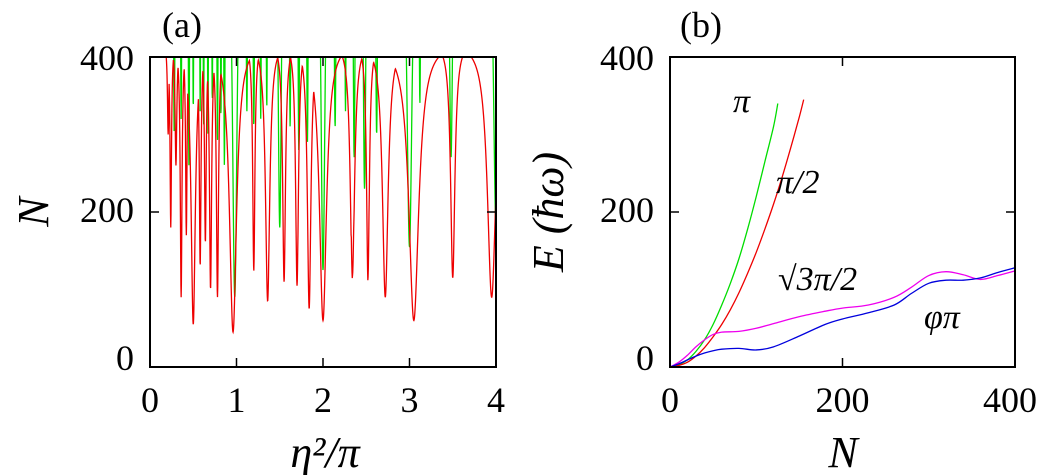  I want to click on panel-b-label: (b), so click(701, 25).